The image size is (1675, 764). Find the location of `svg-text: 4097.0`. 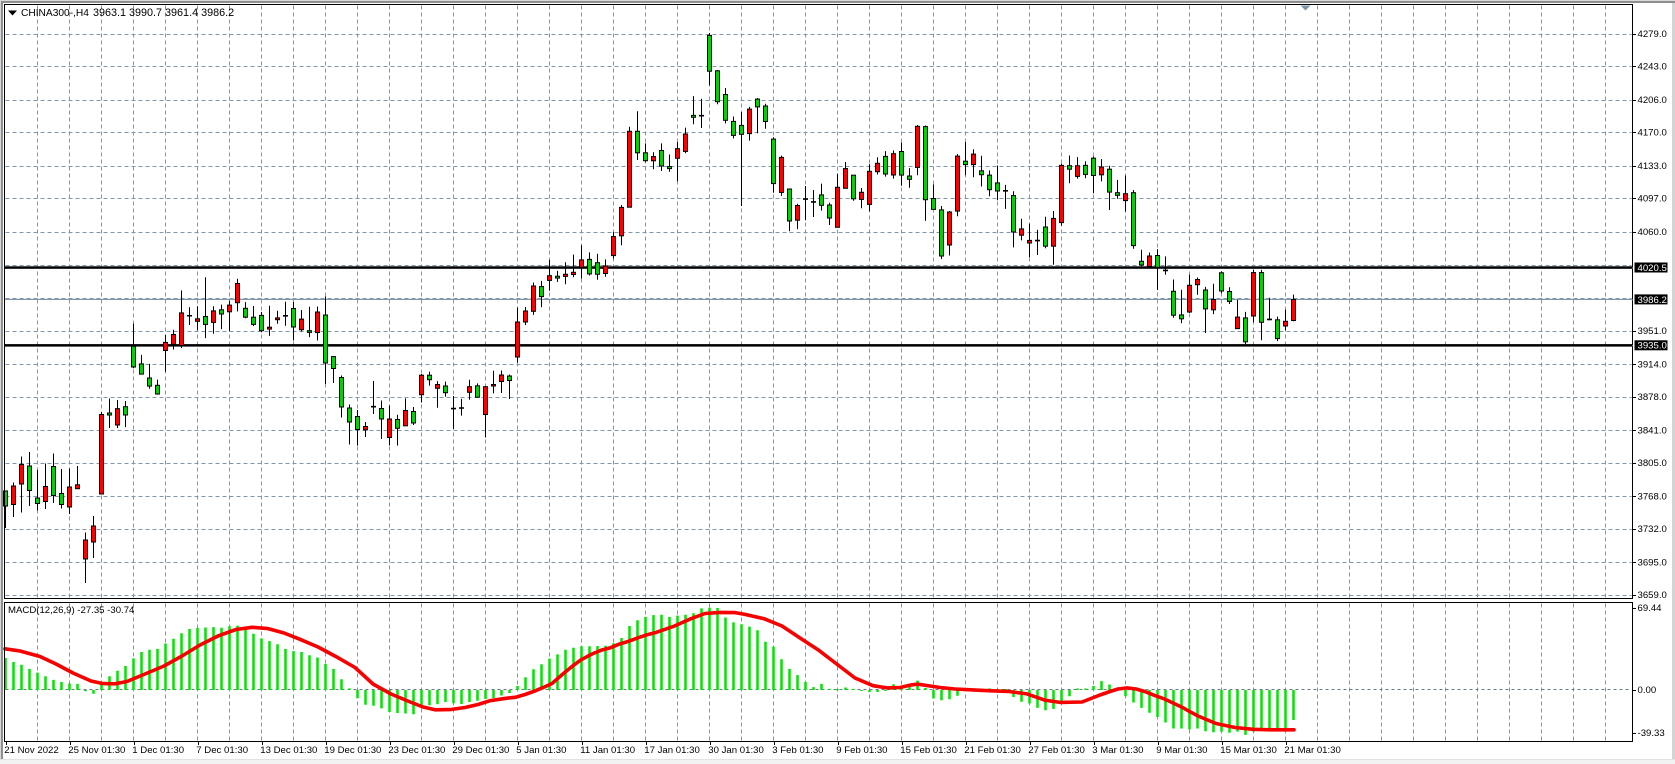

svg-text: 4097.0 is located at coordinates (1652, 199).